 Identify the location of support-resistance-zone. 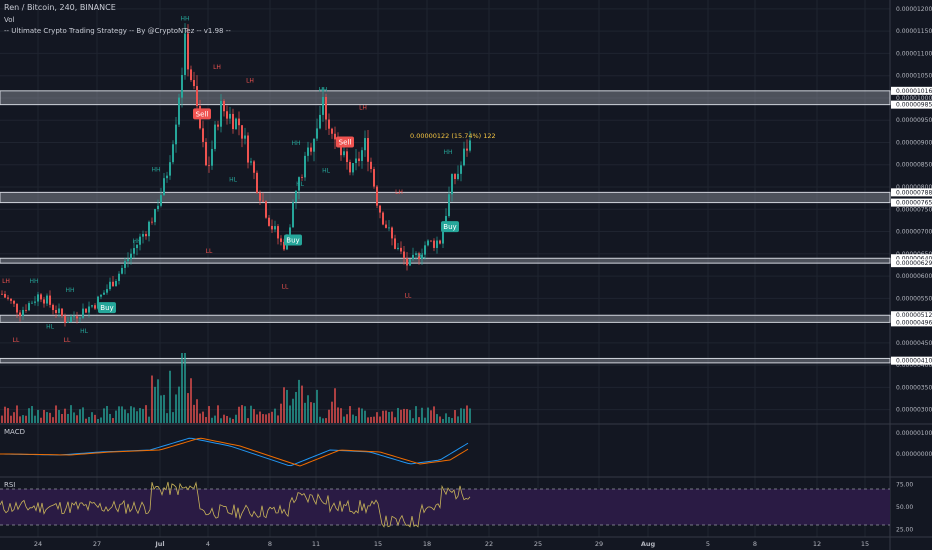
(445, 360).